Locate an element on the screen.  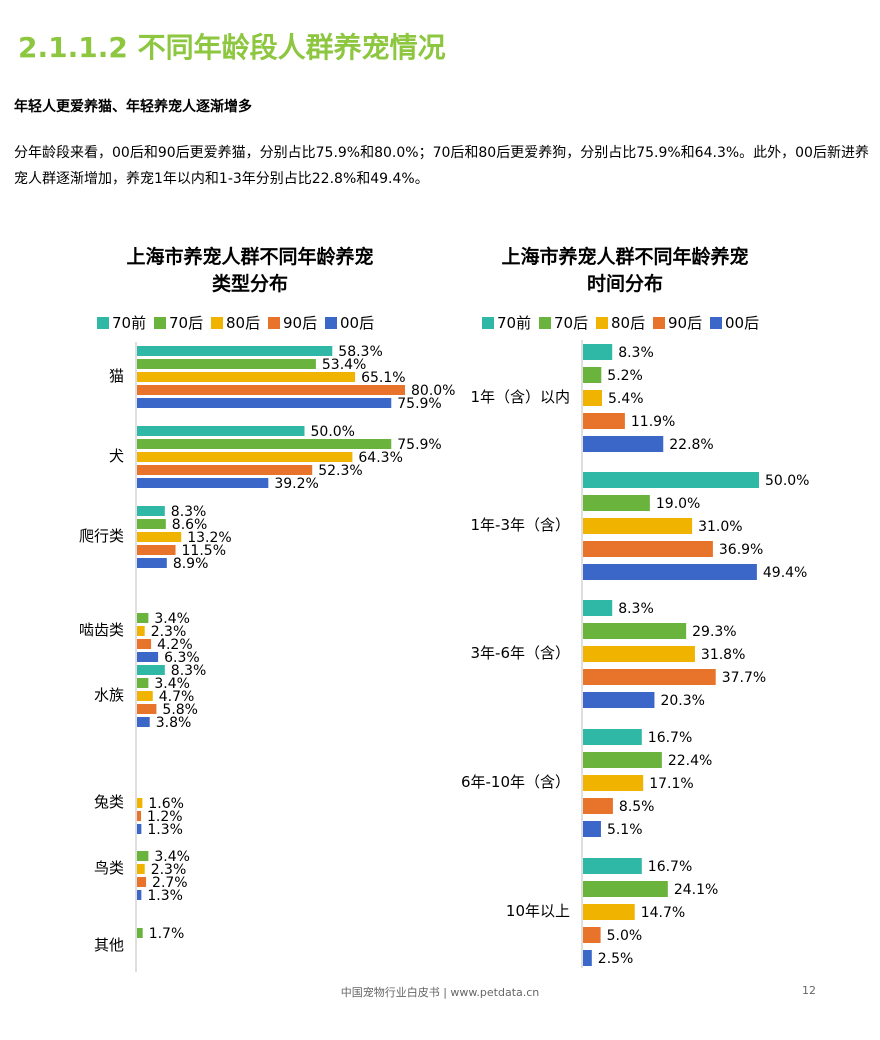
left-category-label: 犬 is located at coordinates (116, 456).